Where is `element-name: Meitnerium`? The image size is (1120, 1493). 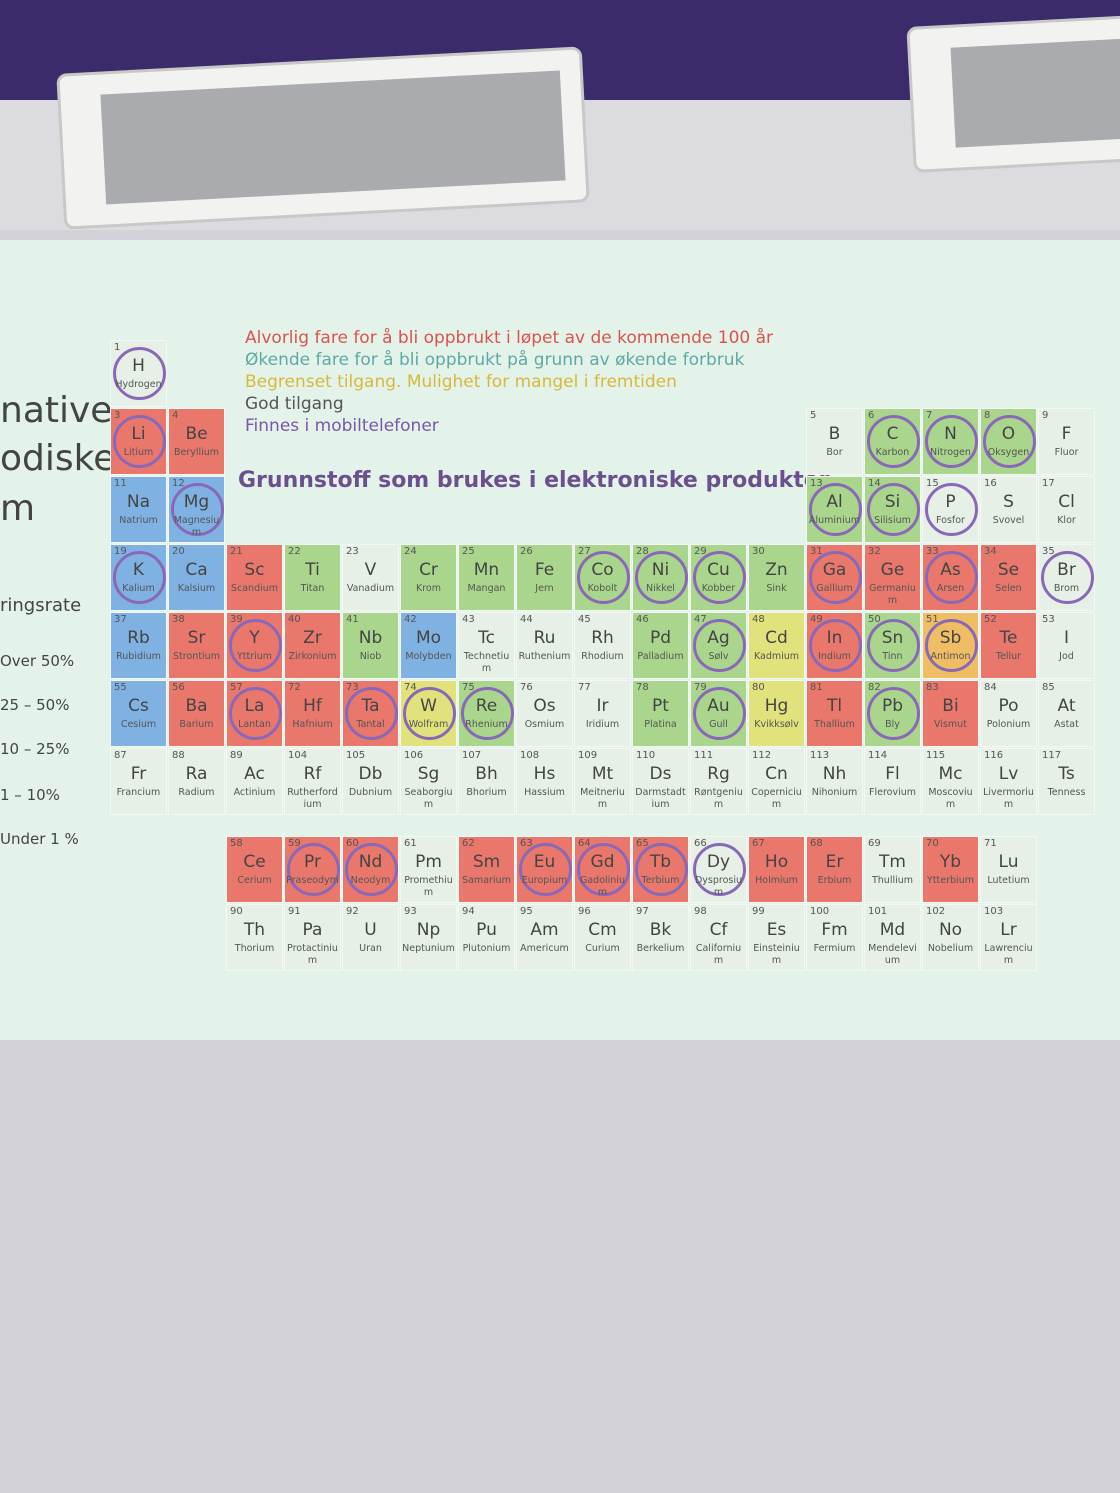 element-name: Meitnerium is located at coordinates (602, 798).